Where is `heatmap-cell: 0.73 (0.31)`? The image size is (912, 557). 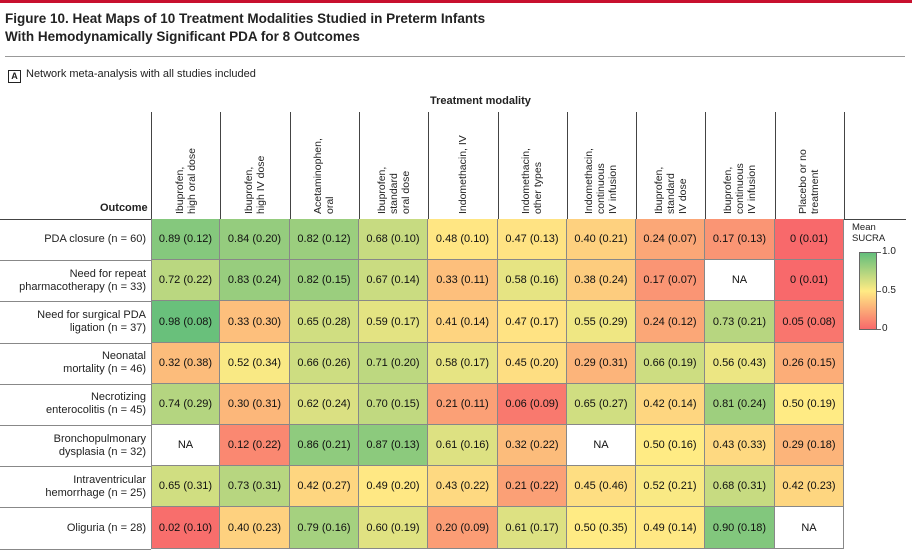 heatmap-cell: 0.73 (0.31) is located at coordinates (255, 486).